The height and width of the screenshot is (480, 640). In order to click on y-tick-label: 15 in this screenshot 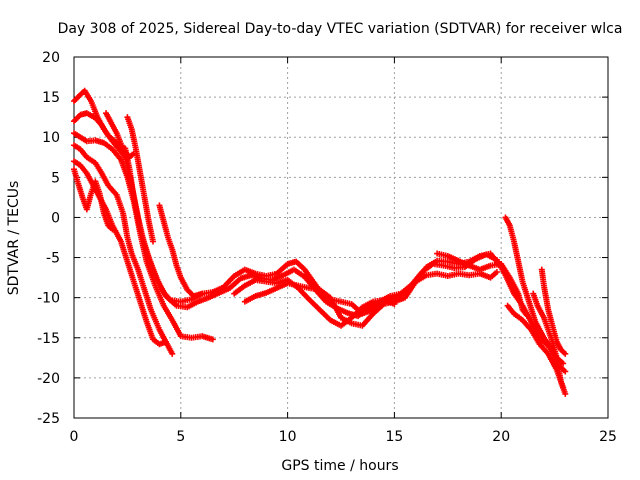, I will do `click(51, 98)`.